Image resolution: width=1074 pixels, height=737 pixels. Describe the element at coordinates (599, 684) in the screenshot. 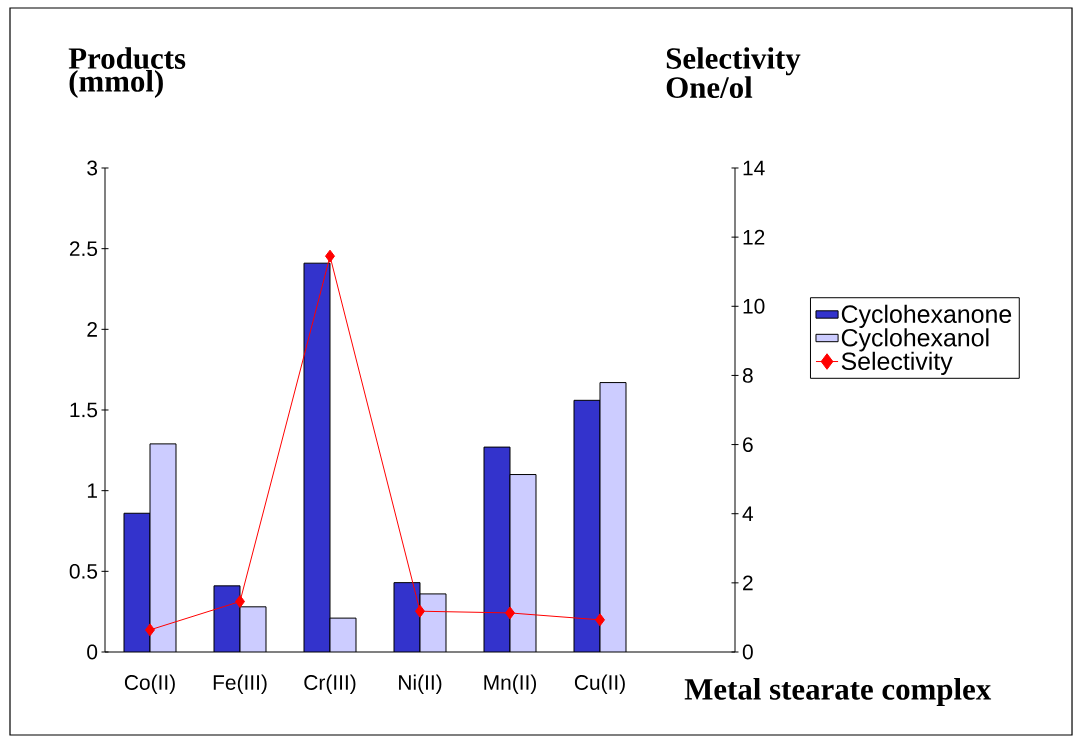

I see `x-tick-label: Cu(II)` at that location.